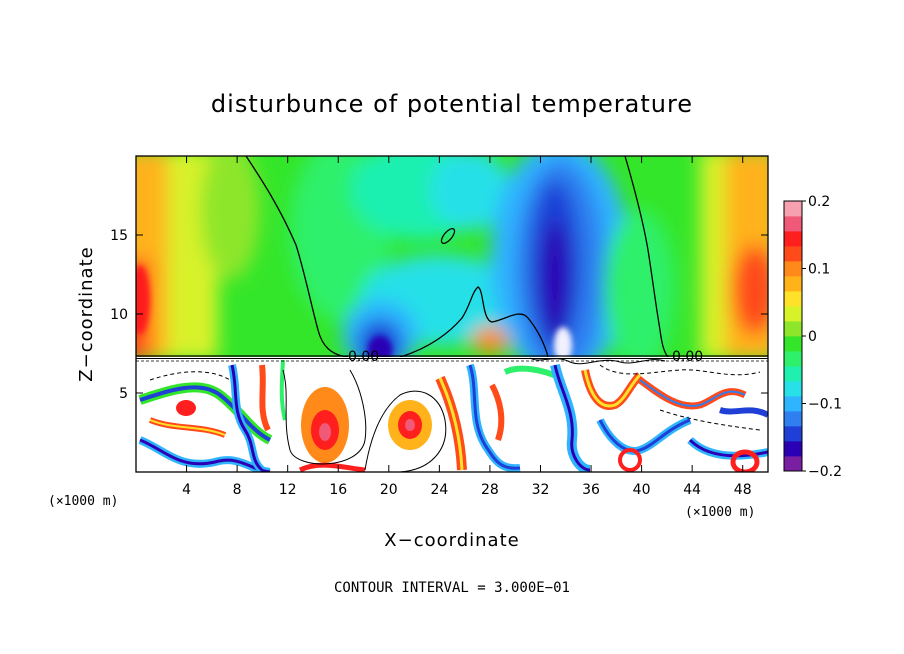 This screenshot has width=904, height=654. Describe the element at coordinates (452, 414) in the screenshot. I see `lower-field` at that location.